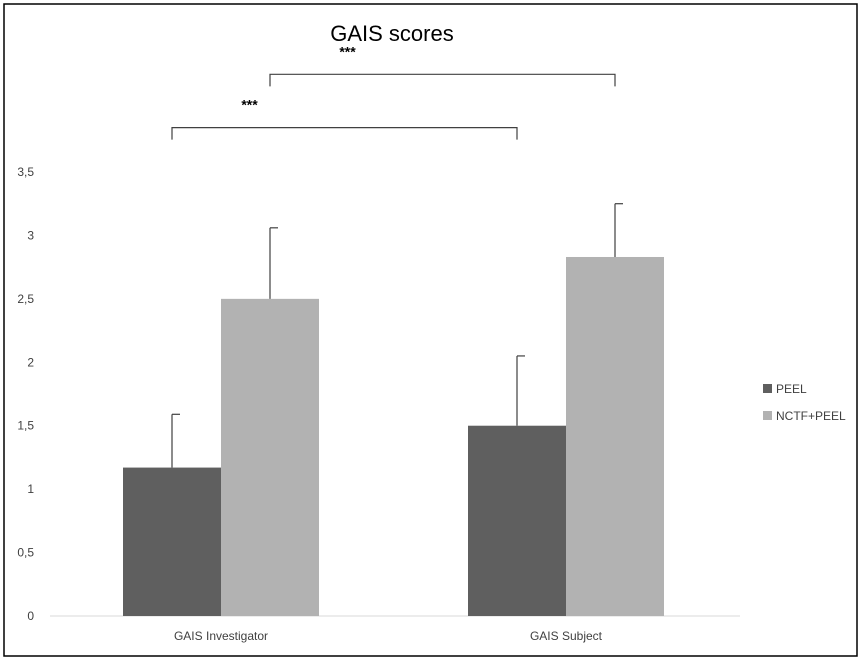 This screenshot has width=862, height=666. Describe the element at coordinates (804, 402) in the screenshot. I see `legend: PEEL NCTF+PEEL` at that location.